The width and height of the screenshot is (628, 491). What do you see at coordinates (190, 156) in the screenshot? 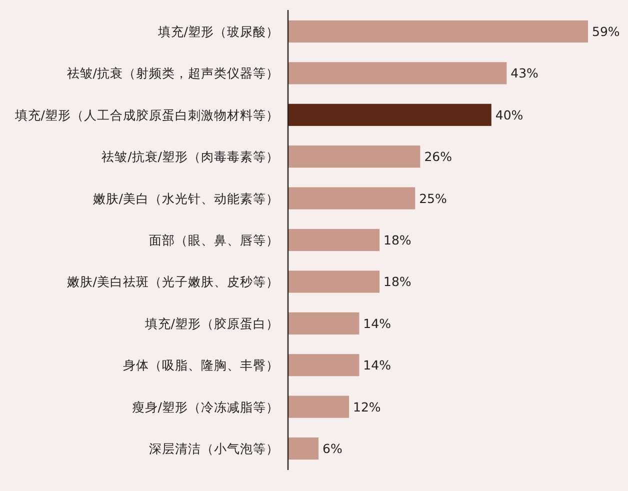
I see `y-tick-label: 祛皱/抗衰/塑形（肉毒毒素等）` at bounding box center [190, 156].